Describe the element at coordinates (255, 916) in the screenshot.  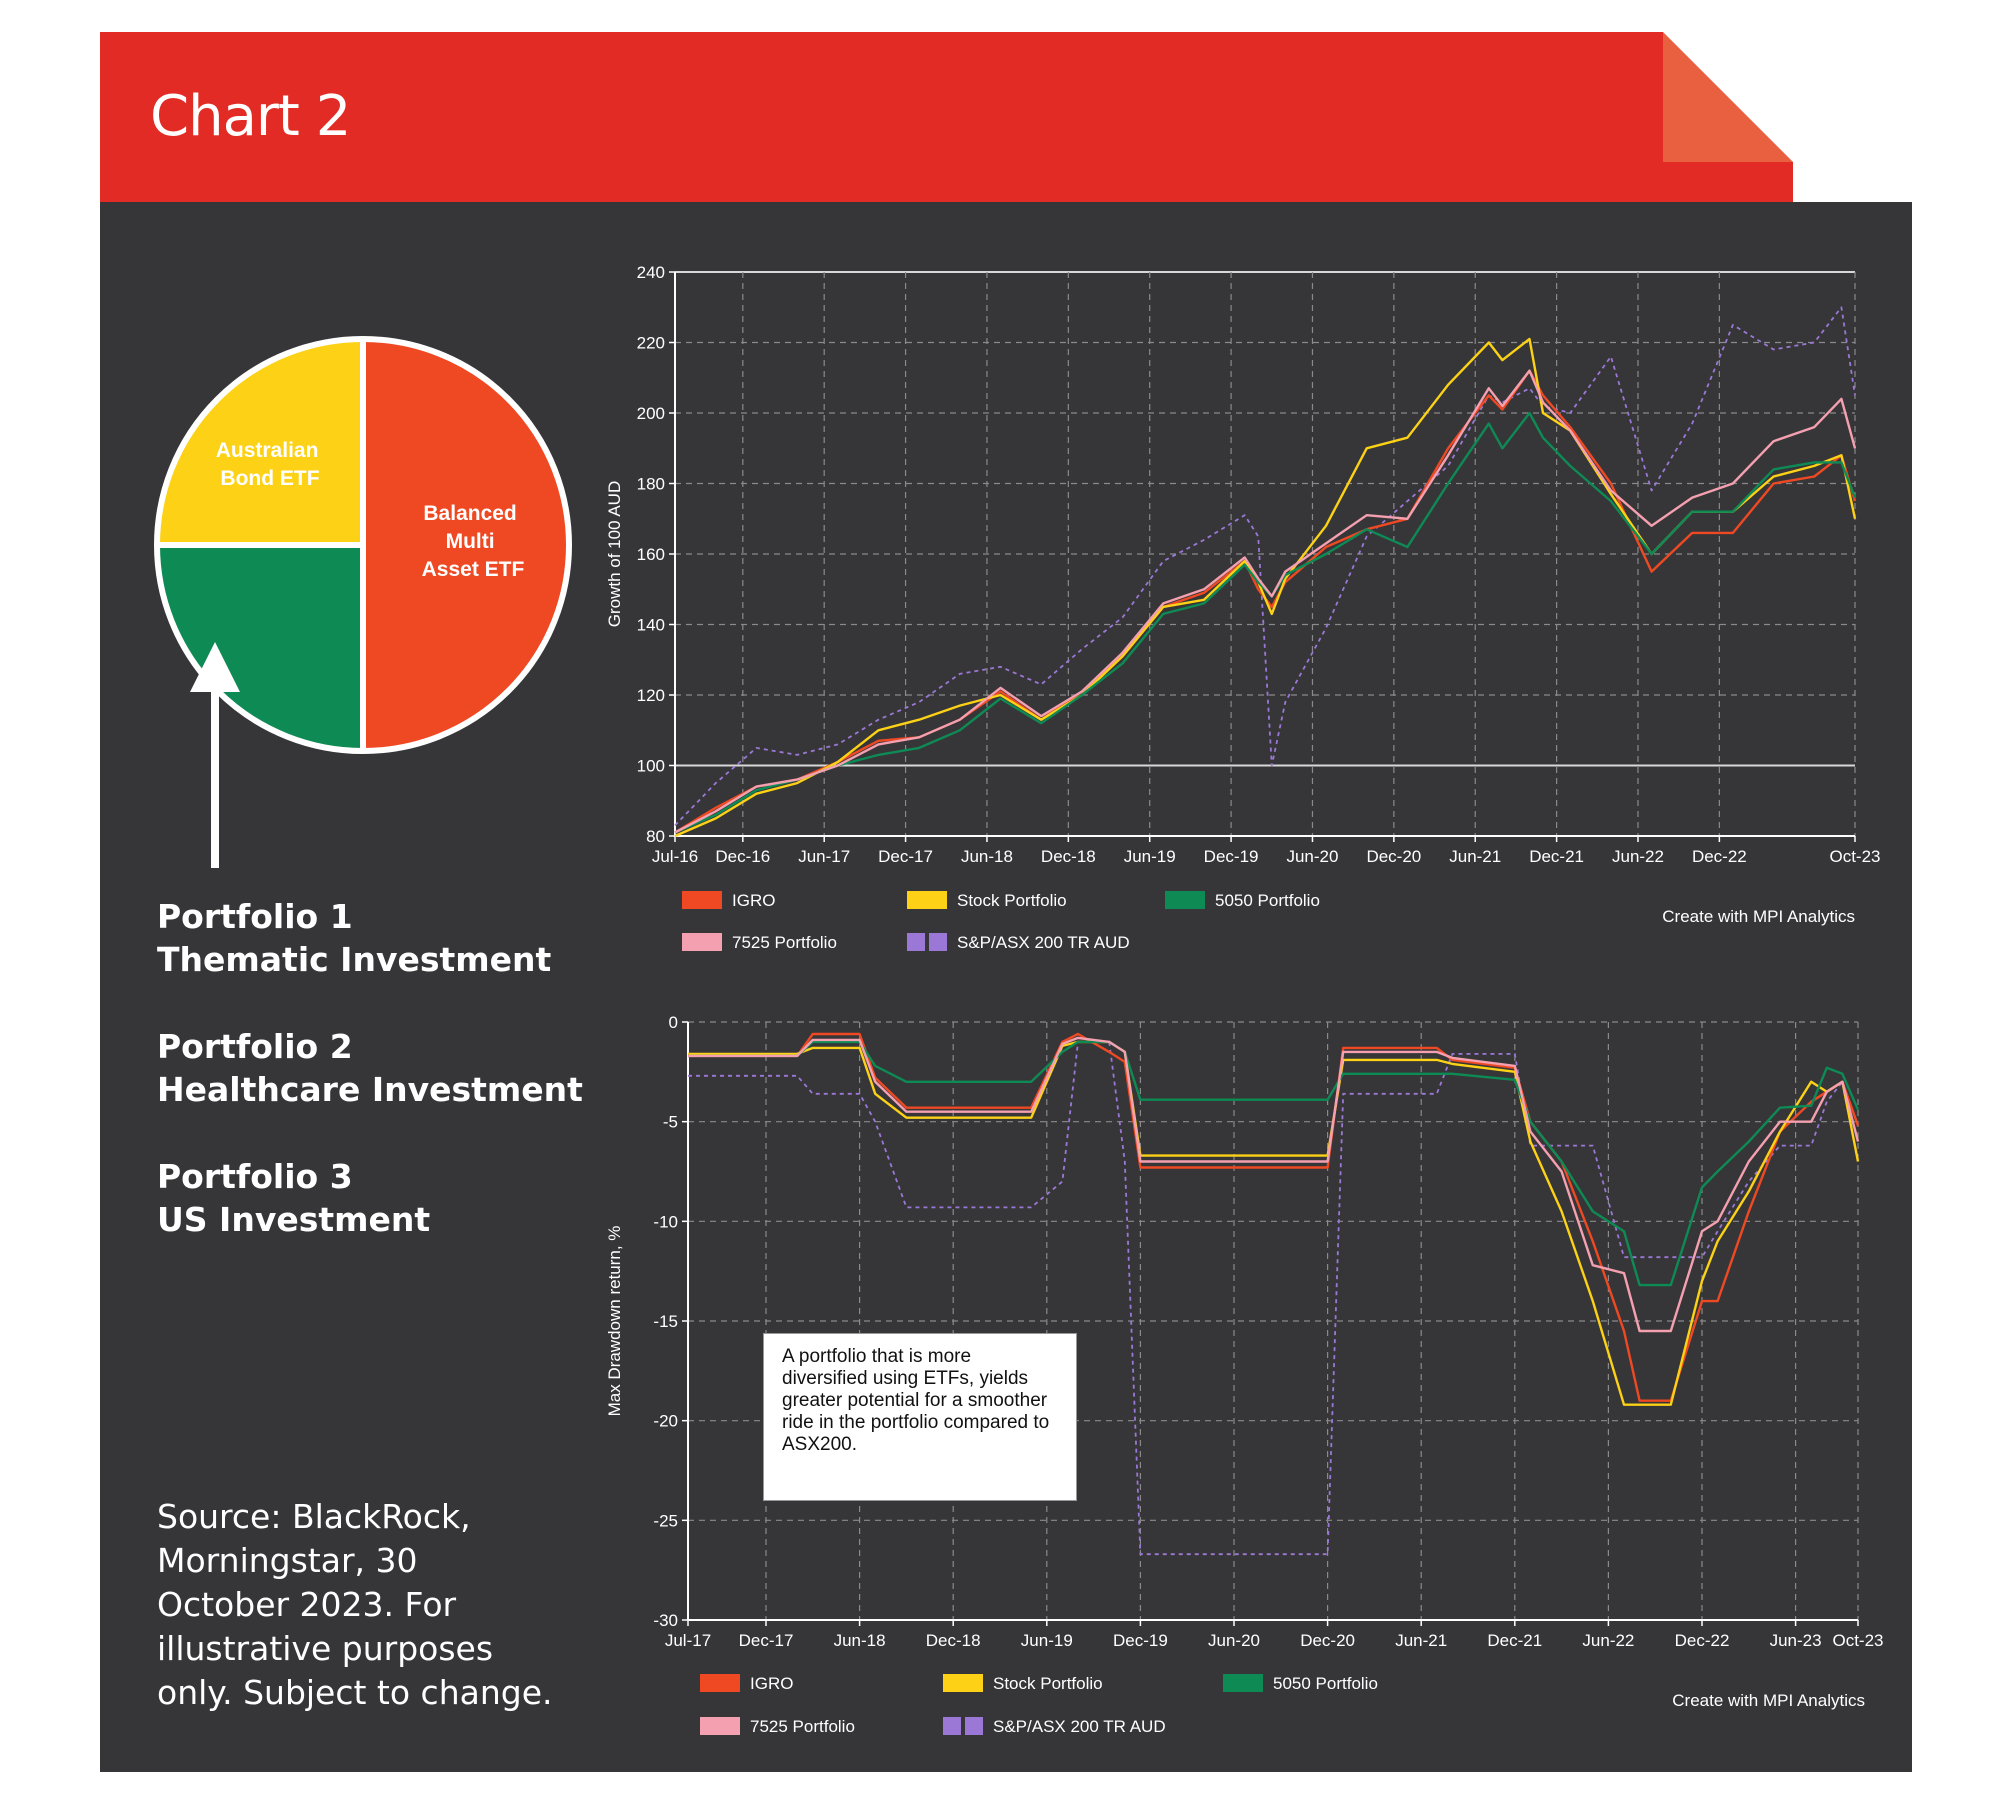
I see `portfolio-1-name: Portfolio 1` at that location.